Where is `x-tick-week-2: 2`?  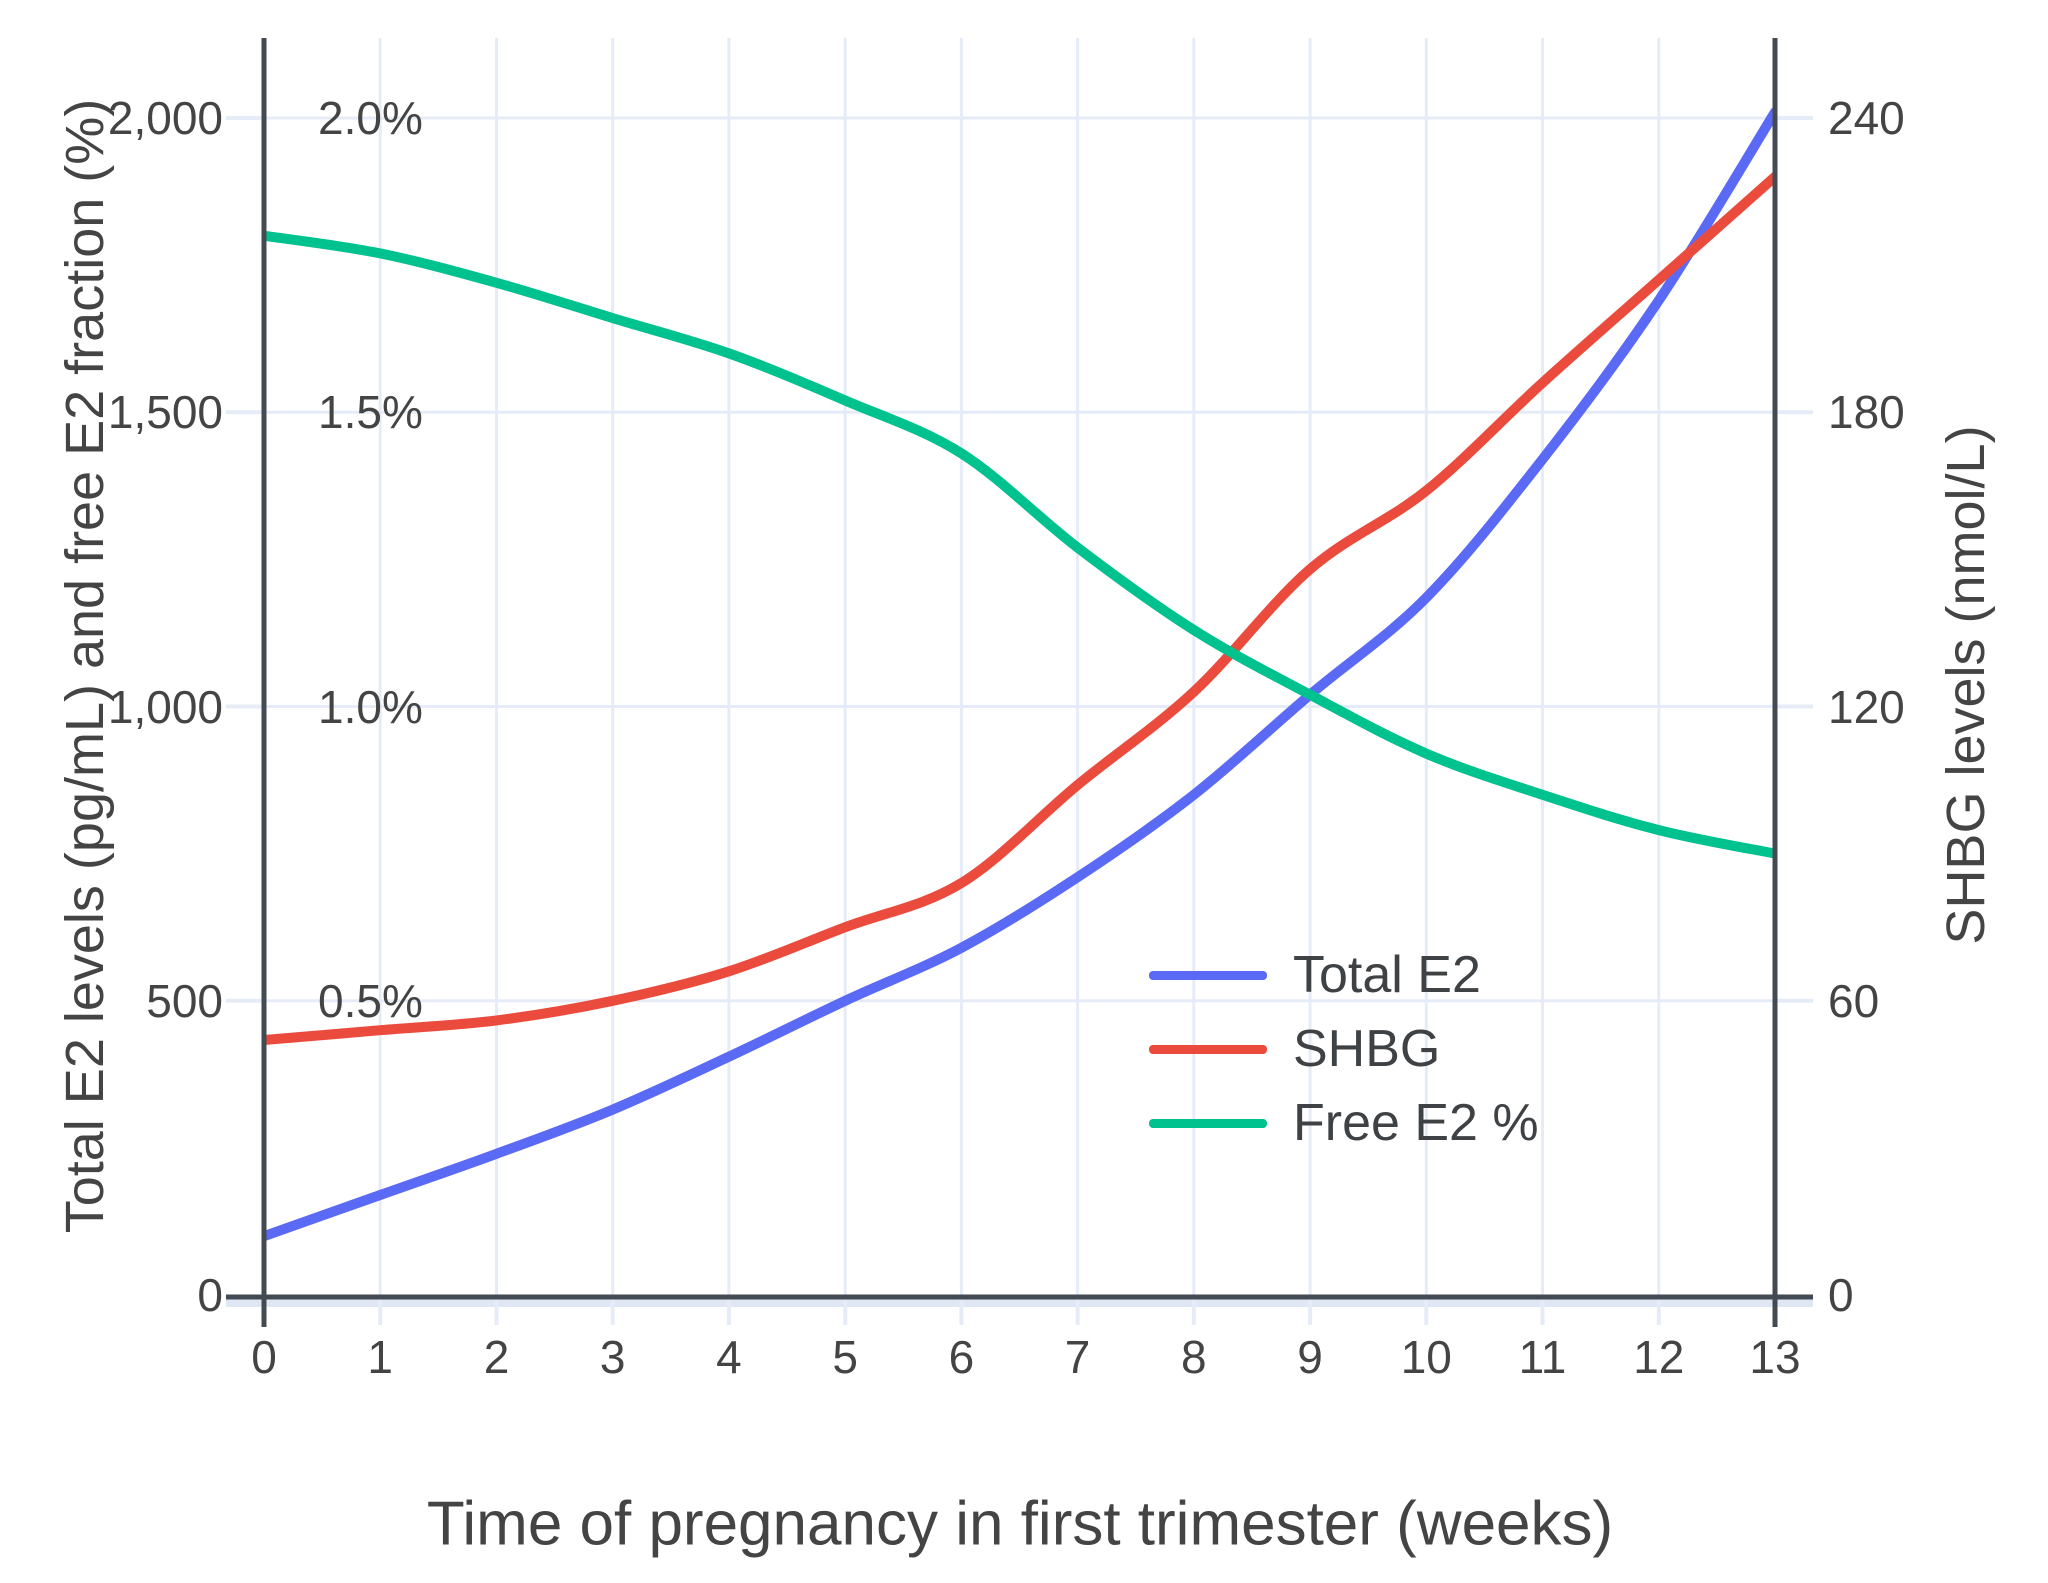
x-tick-week-2: 2 is located at coordinates (496, 1357).